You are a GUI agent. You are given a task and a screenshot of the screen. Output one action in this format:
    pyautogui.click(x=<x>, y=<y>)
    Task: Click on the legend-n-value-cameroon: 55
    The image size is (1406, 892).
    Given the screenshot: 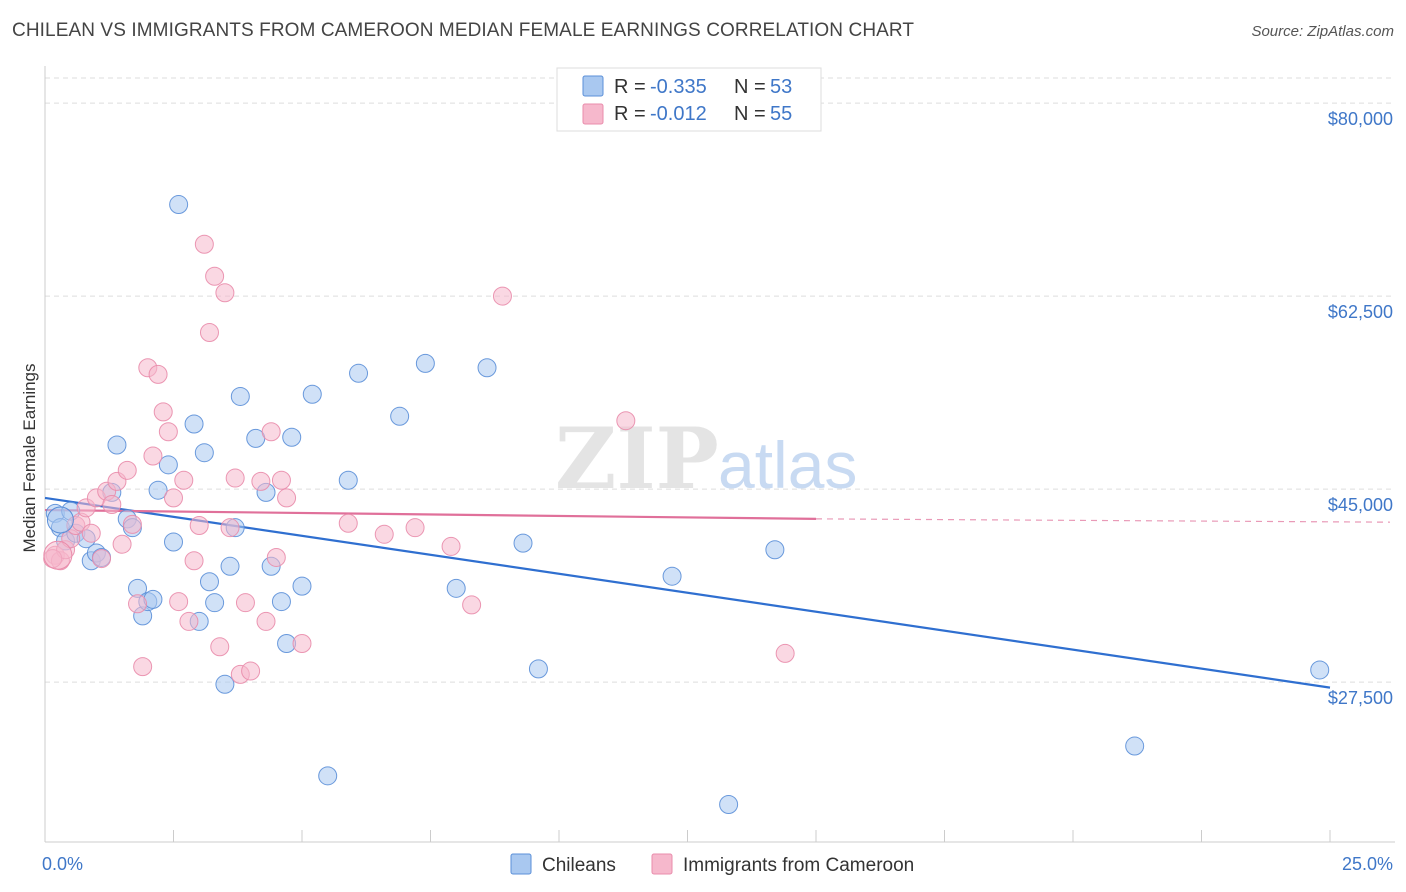 What is the action you would take?
    pyautogui.click(x=781, y=114)
    